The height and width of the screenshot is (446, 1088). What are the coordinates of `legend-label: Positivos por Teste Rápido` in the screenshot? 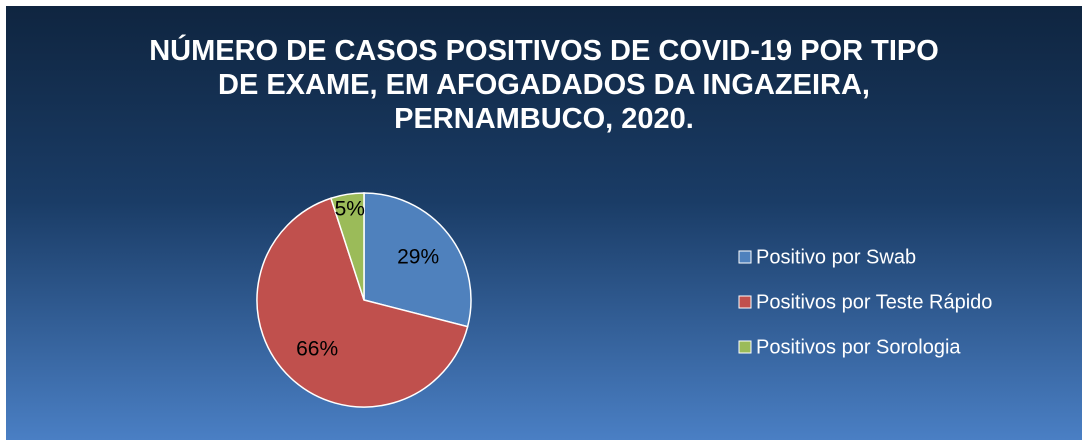 It's located at (874, 302).